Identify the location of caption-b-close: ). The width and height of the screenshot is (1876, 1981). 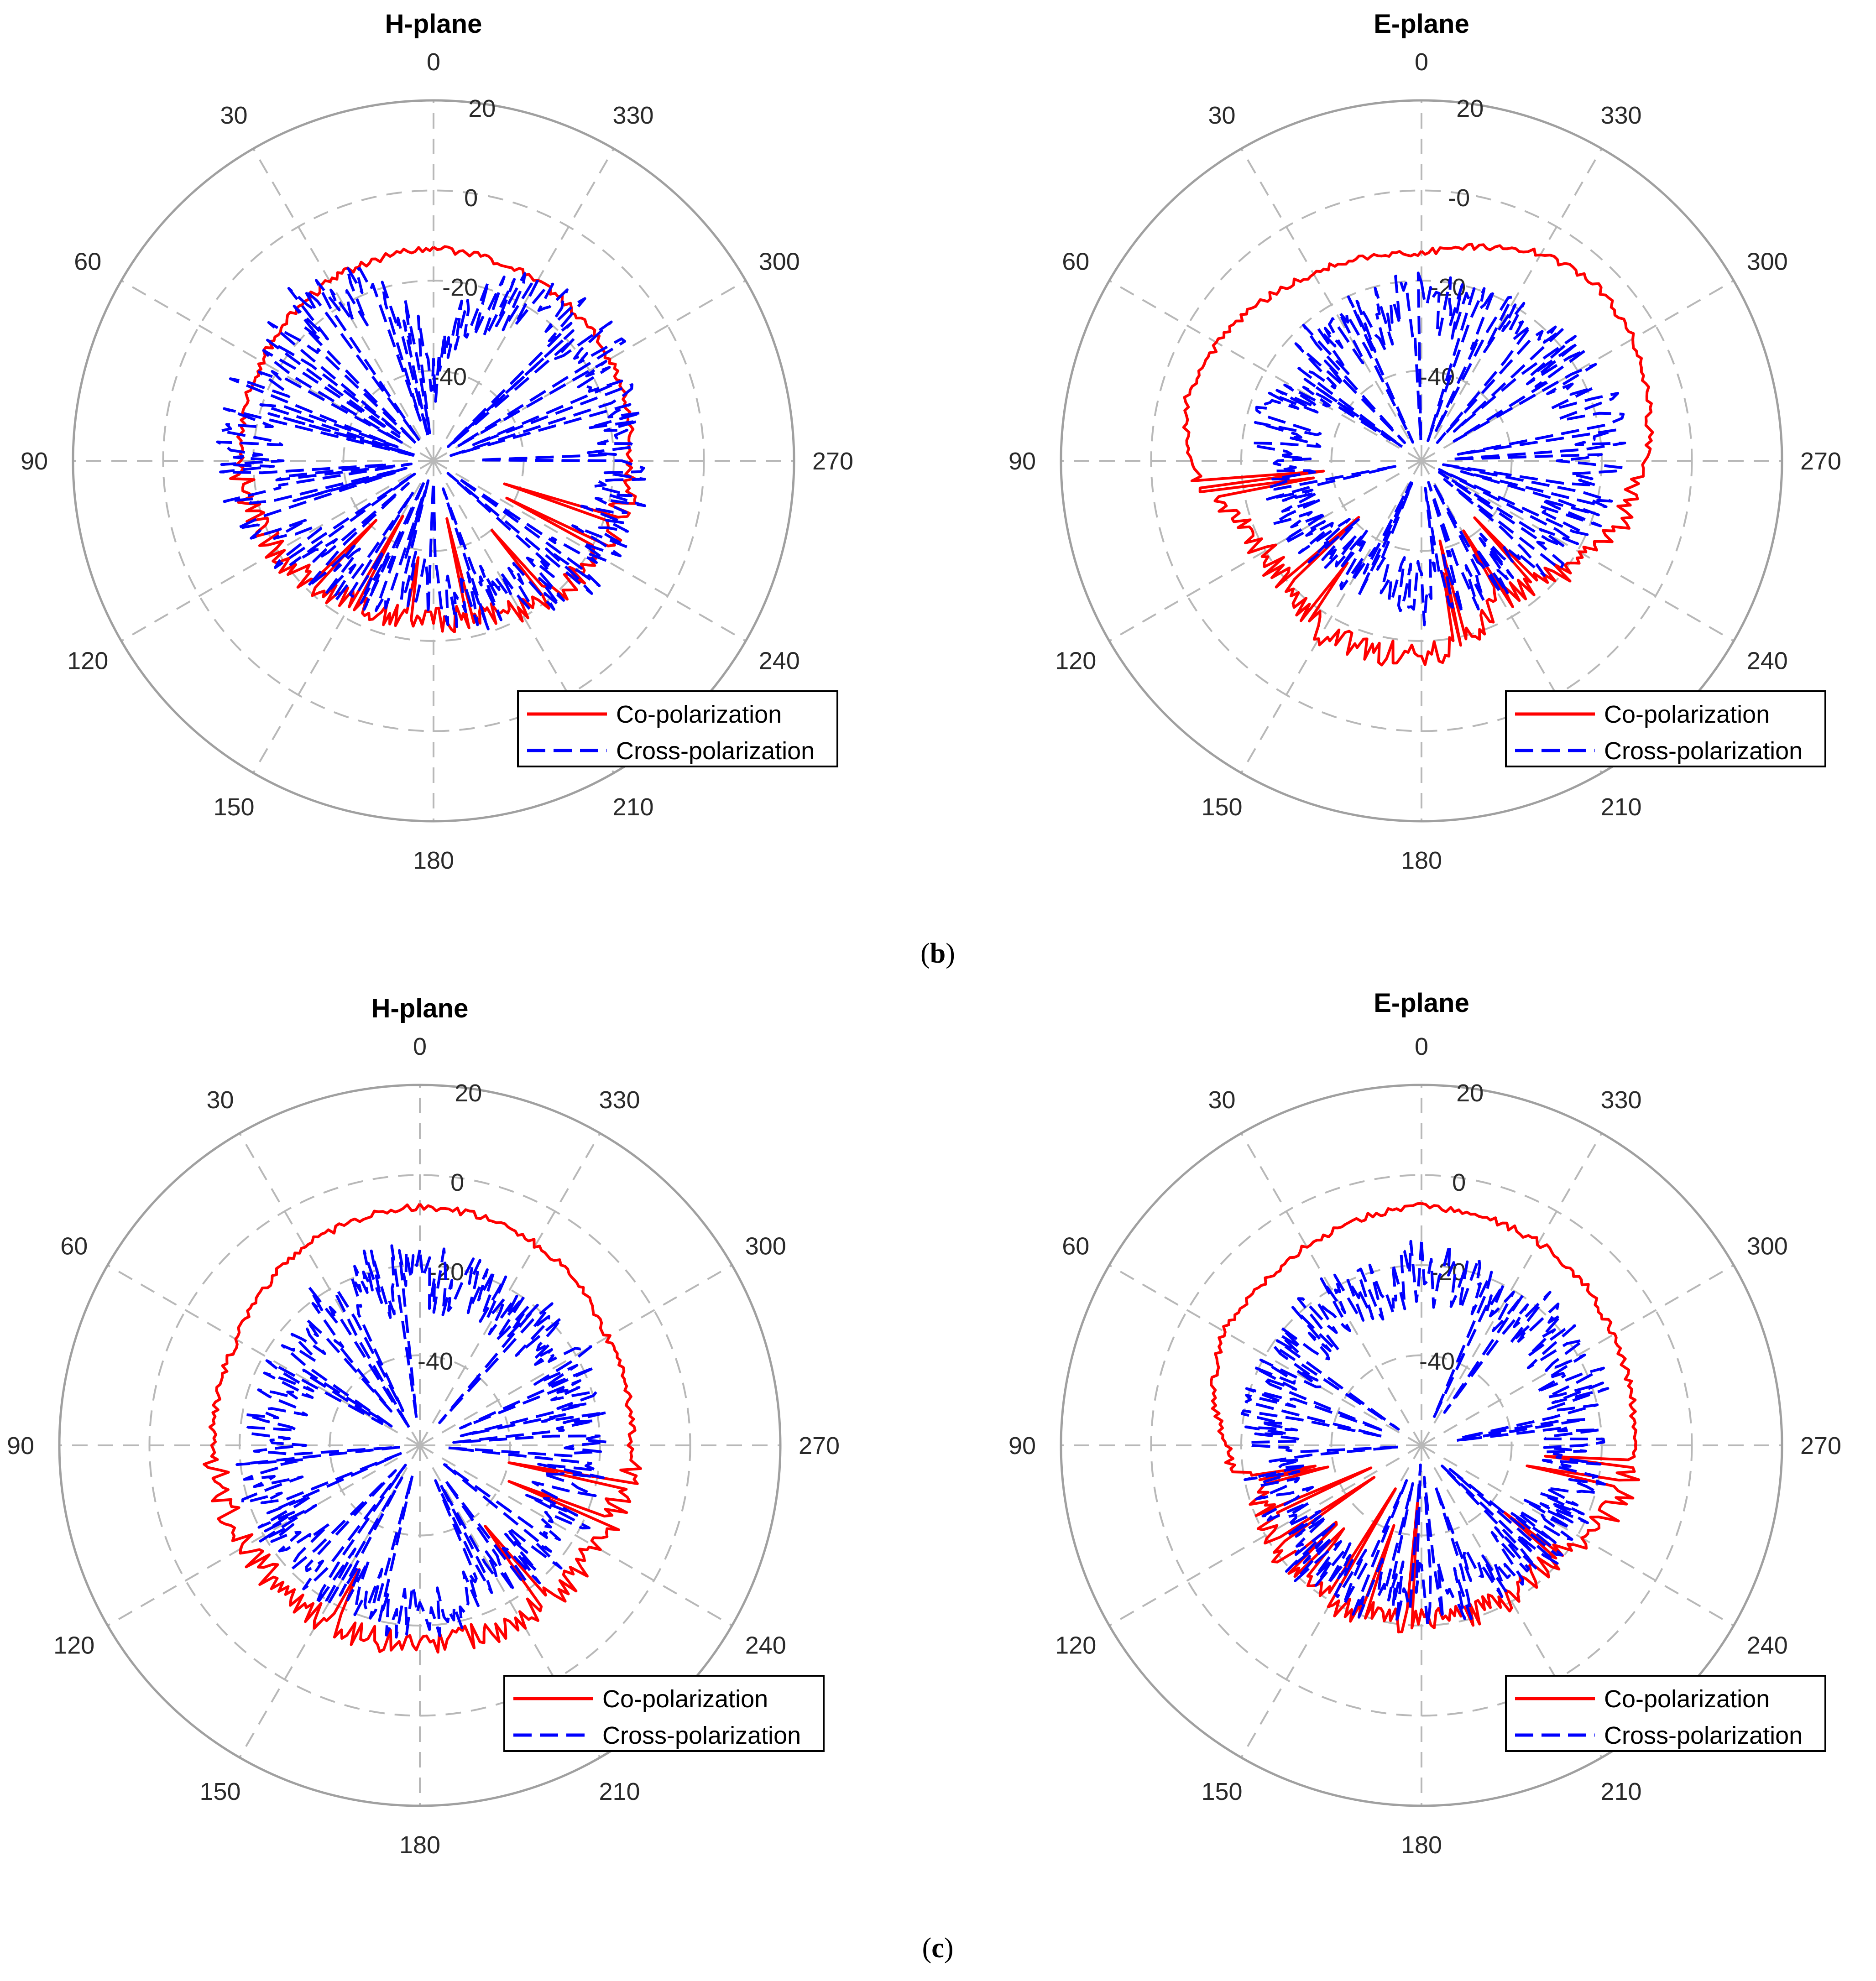
(950, 953).